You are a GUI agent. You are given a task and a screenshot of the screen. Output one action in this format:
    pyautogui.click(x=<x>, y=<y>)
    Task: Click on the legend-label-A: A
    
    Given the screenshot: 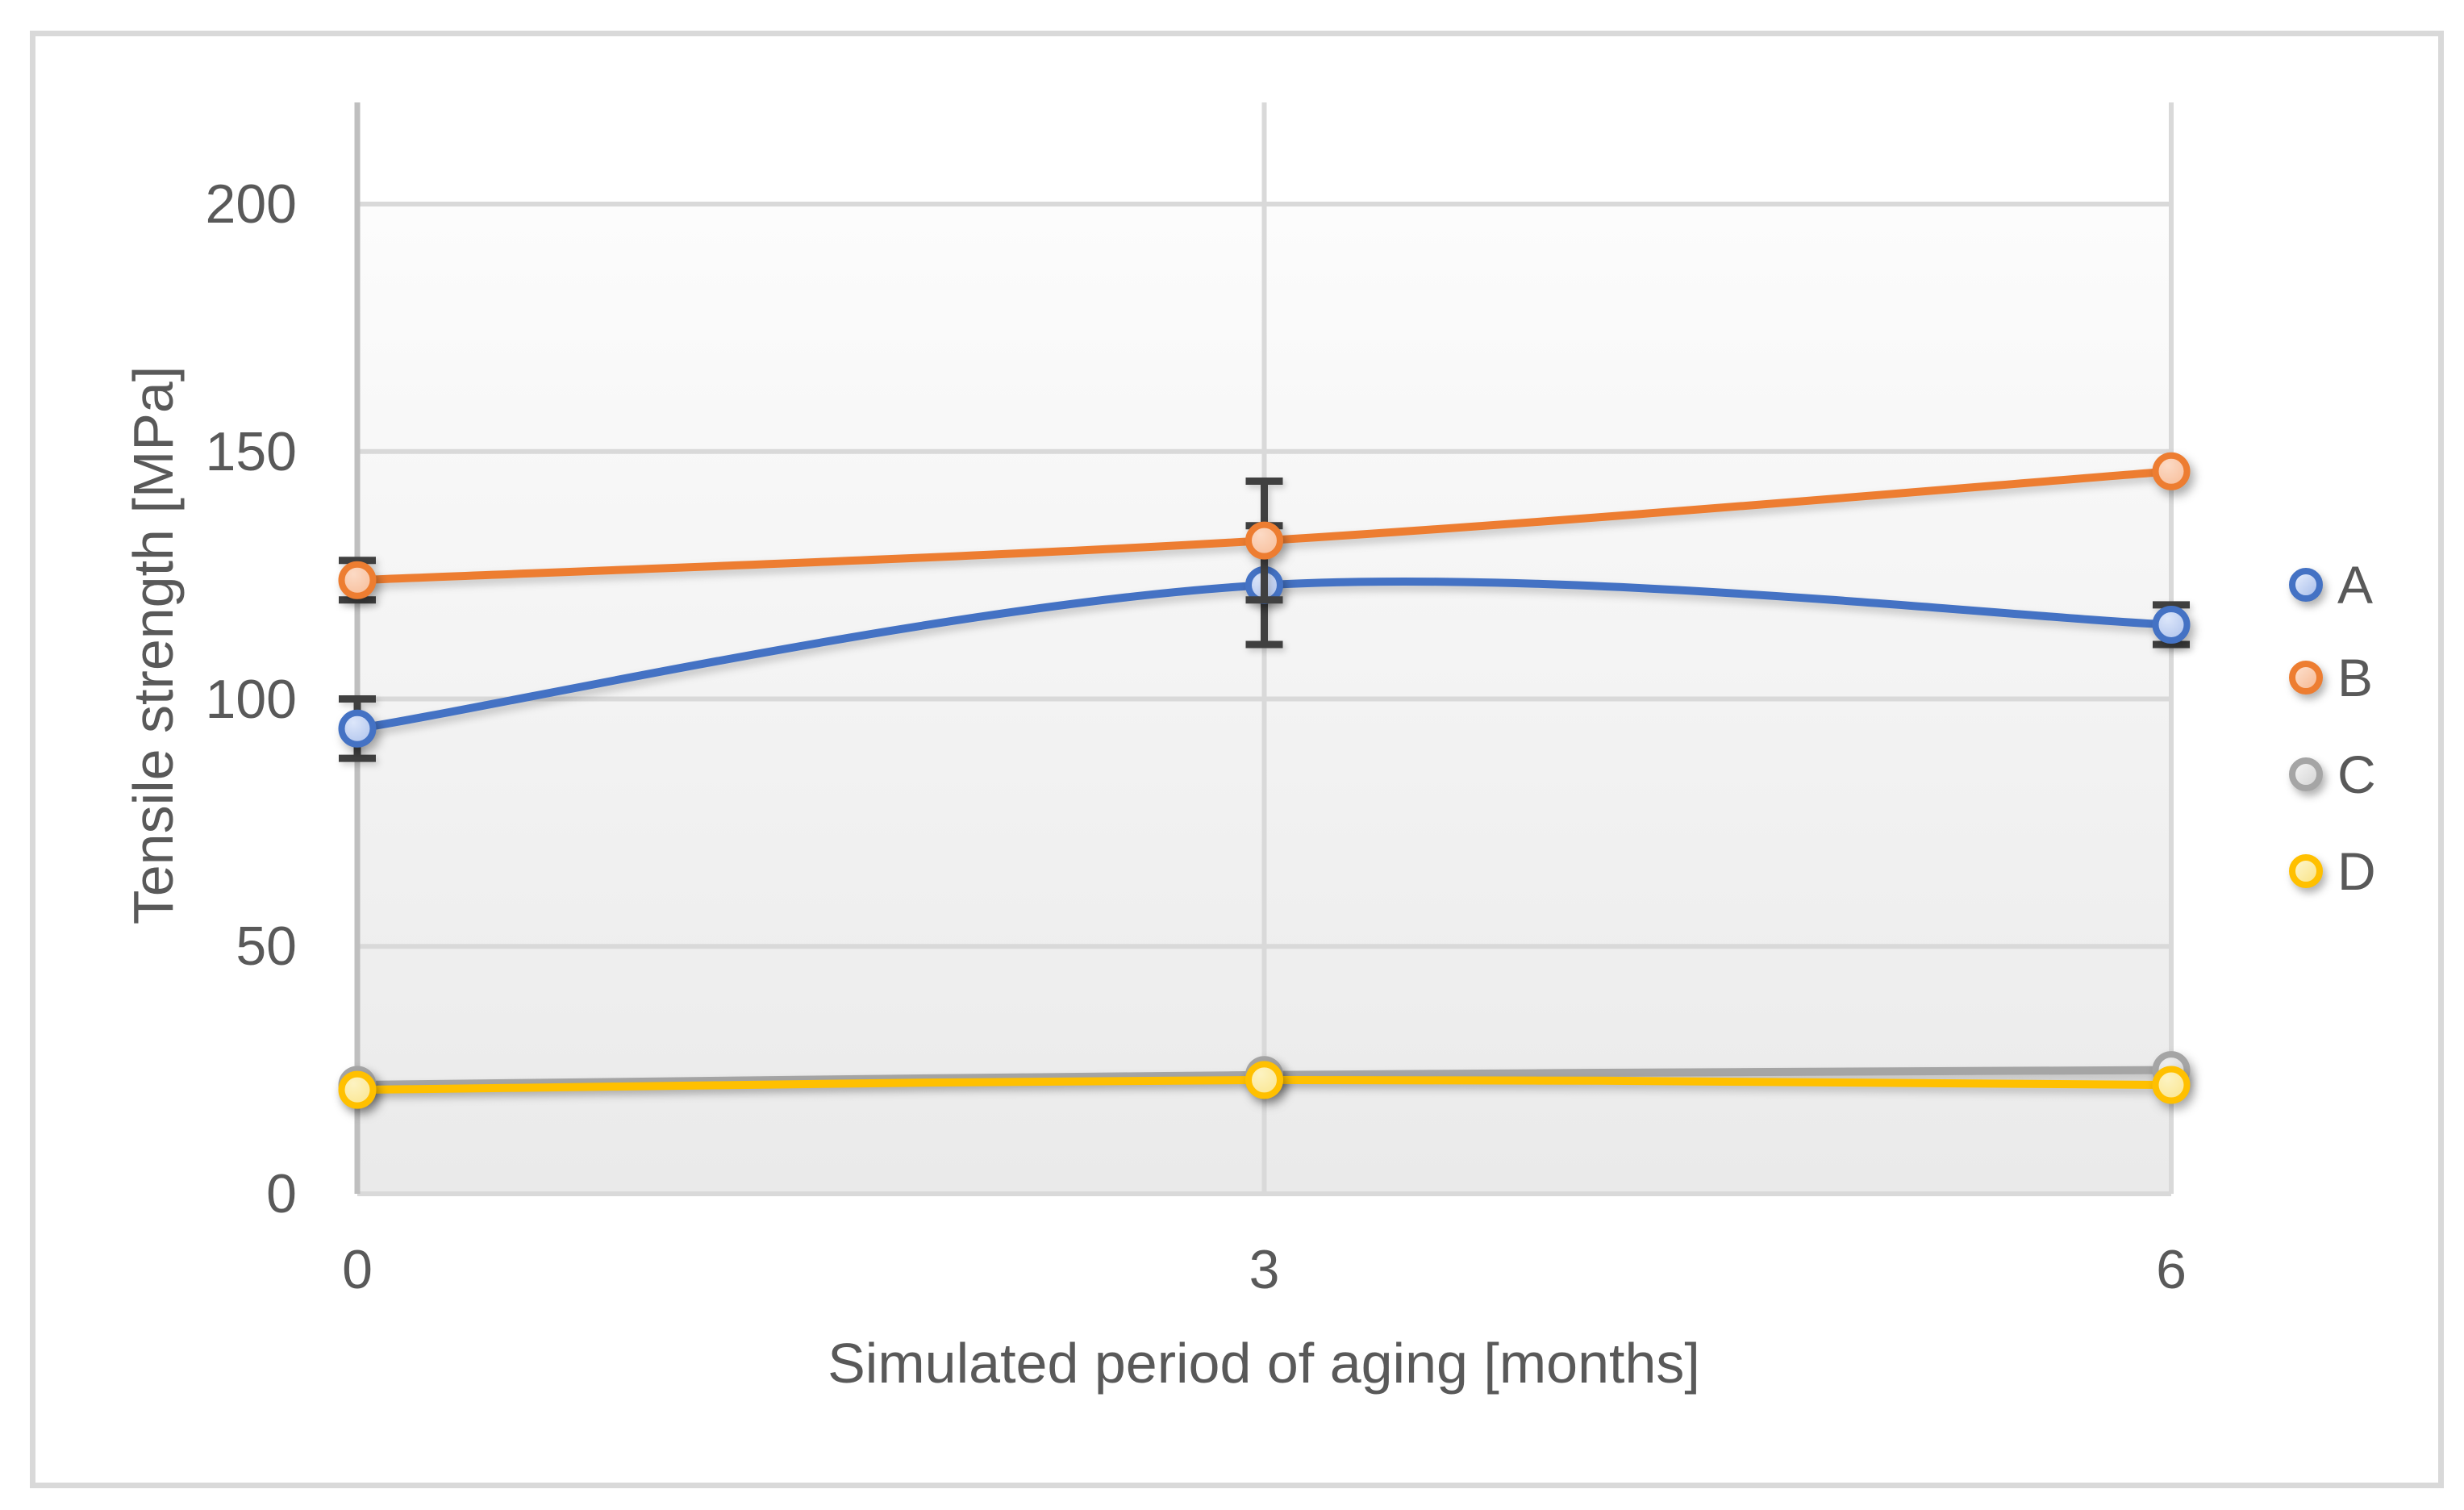 What is the action you would take?
    pyautogui.click(x=2355, y=585)
    